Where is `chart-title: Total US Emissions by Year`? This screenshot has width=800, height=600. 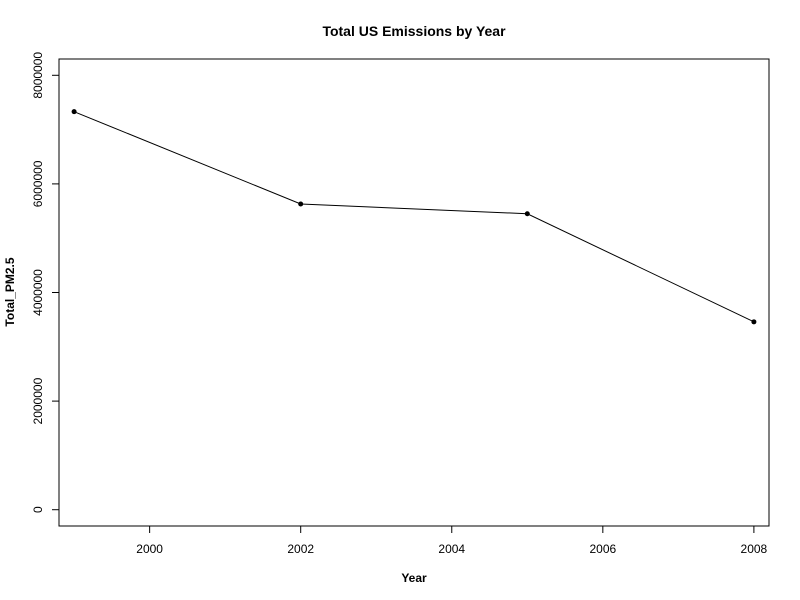 chart-title: Total US Emissions by Year is located at coordinates (414, 31).